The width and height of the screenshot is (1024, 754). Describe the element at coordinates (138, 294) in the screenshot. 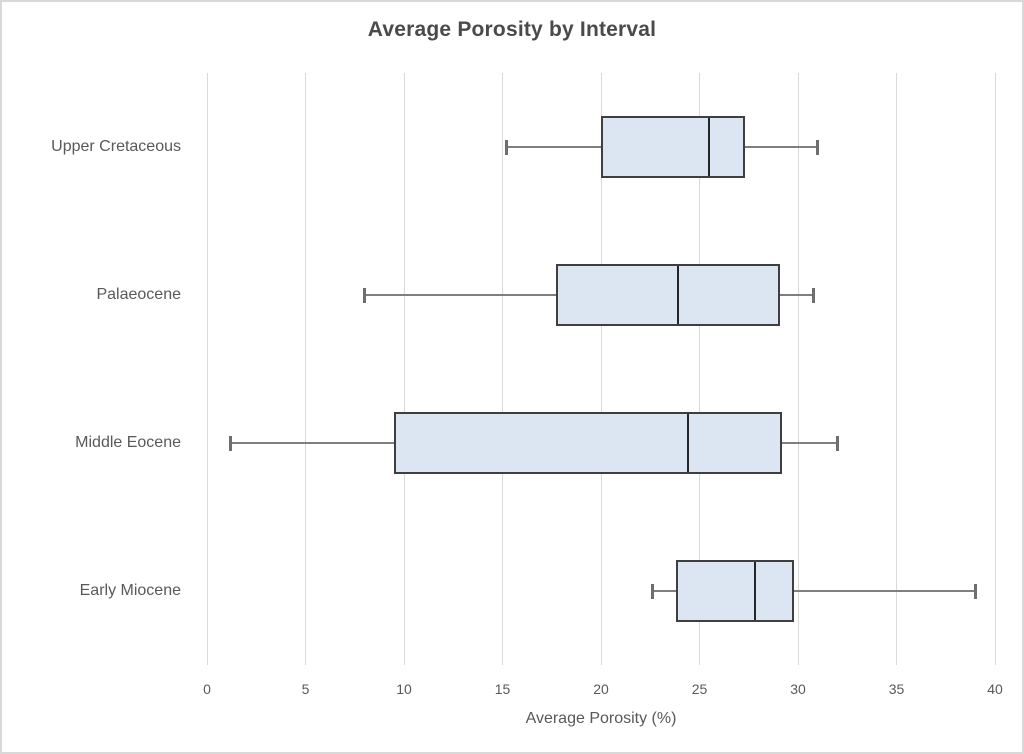

I see `category-label-palaeocene: Palaeocene` at that location.